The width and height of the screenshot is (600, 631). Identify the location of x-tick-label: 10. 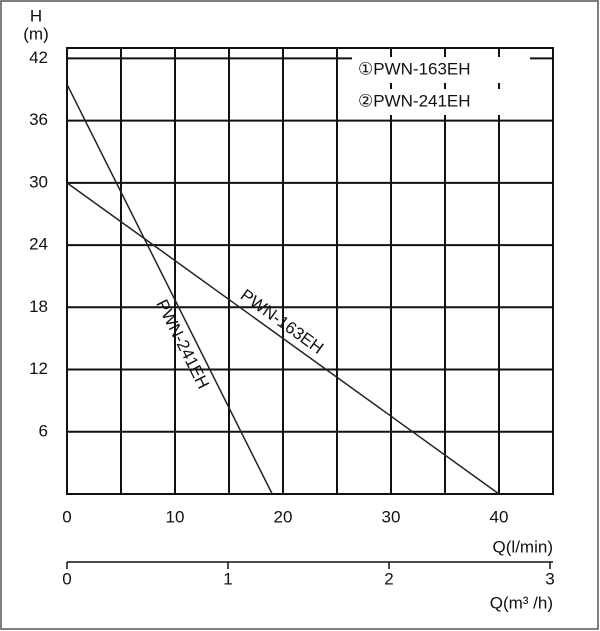
(175, 516).